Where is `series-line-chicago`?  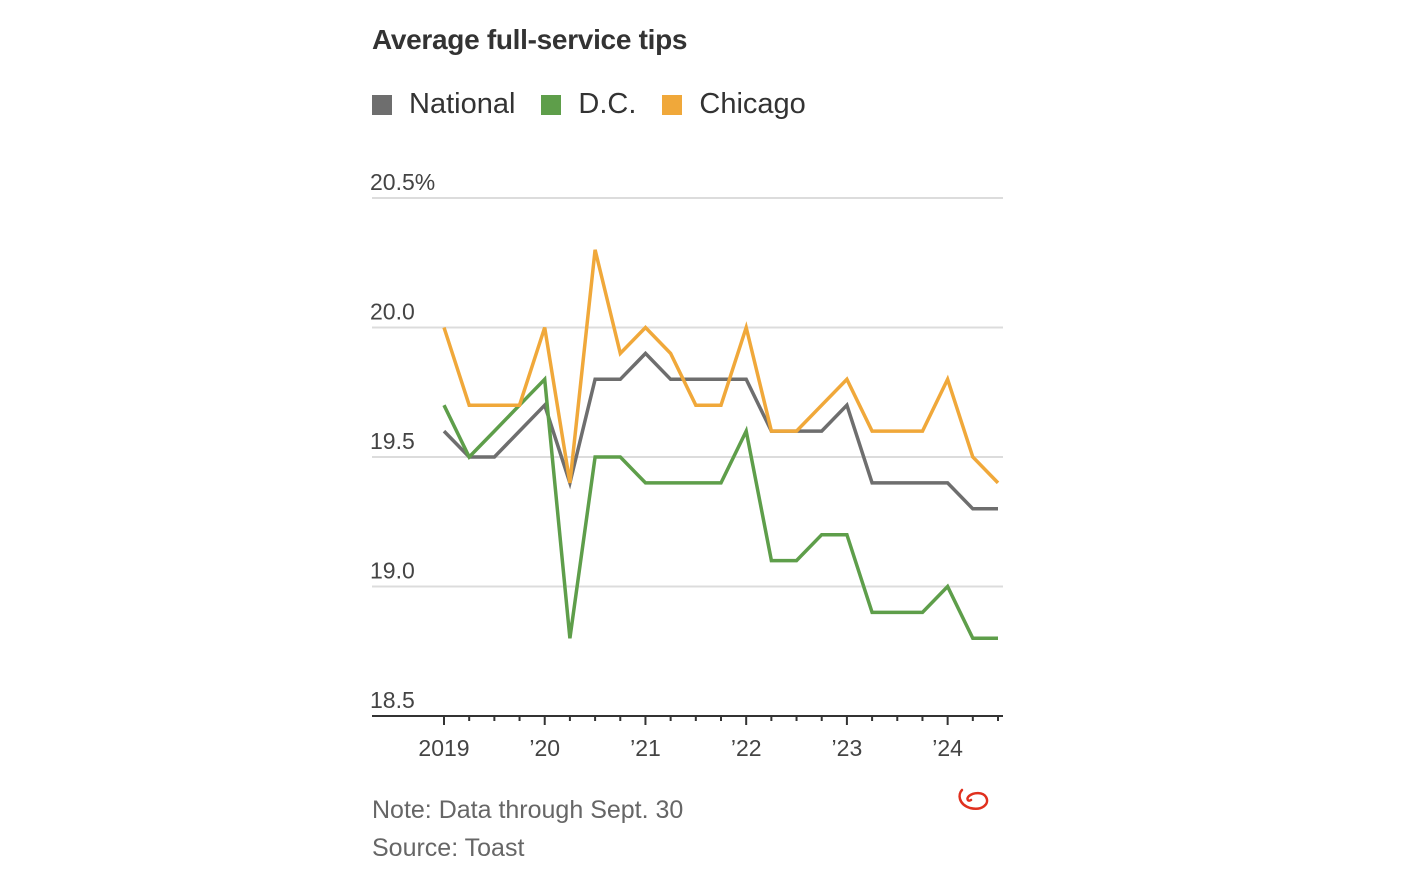 series-line-chicago is located at coordinates (721, 367).